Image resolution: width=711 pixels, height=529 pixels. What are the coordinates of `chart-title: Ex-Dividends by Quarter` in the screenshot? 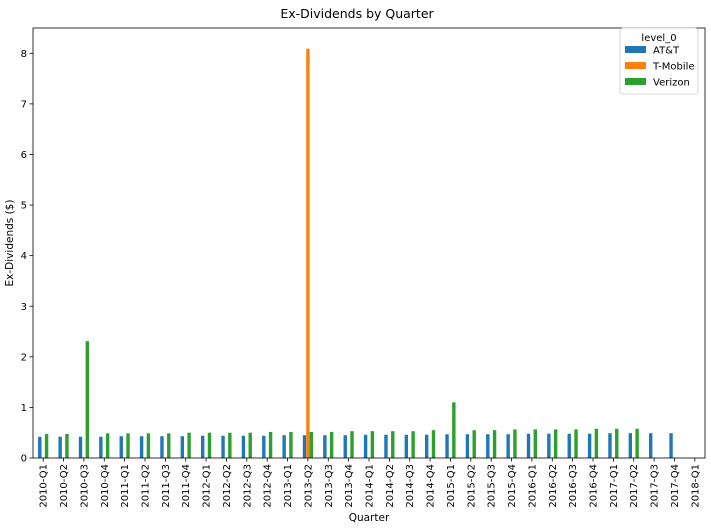 It's located at (357, 13).